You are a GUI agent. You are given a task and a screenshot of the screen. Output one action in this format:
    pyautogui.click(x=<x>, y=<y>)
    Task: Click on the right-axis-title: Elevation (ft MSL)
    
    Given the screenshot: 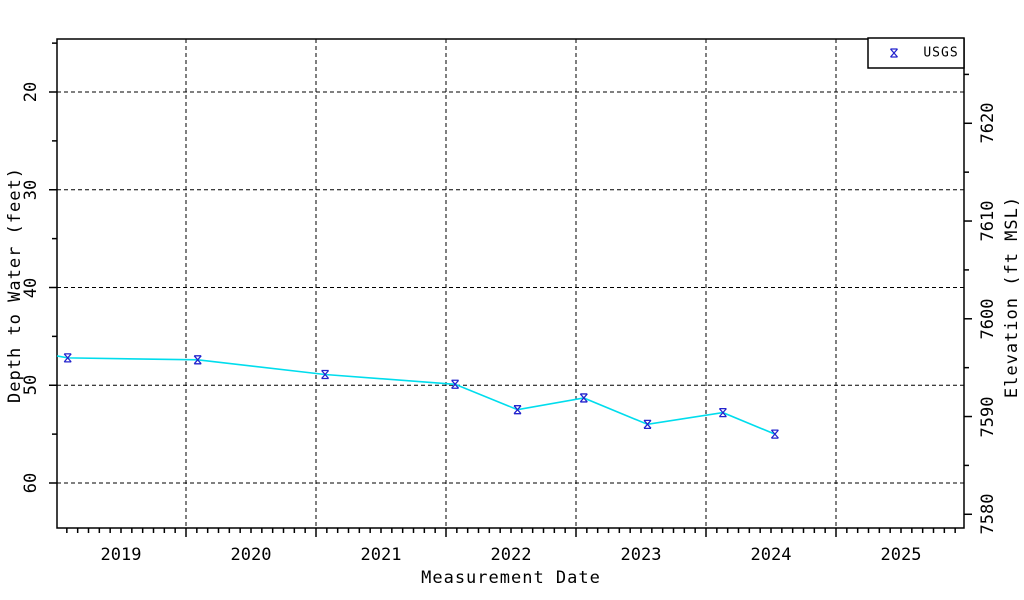 What is the action you would take?
    pyautogui.click(x=1012, y=297)
    